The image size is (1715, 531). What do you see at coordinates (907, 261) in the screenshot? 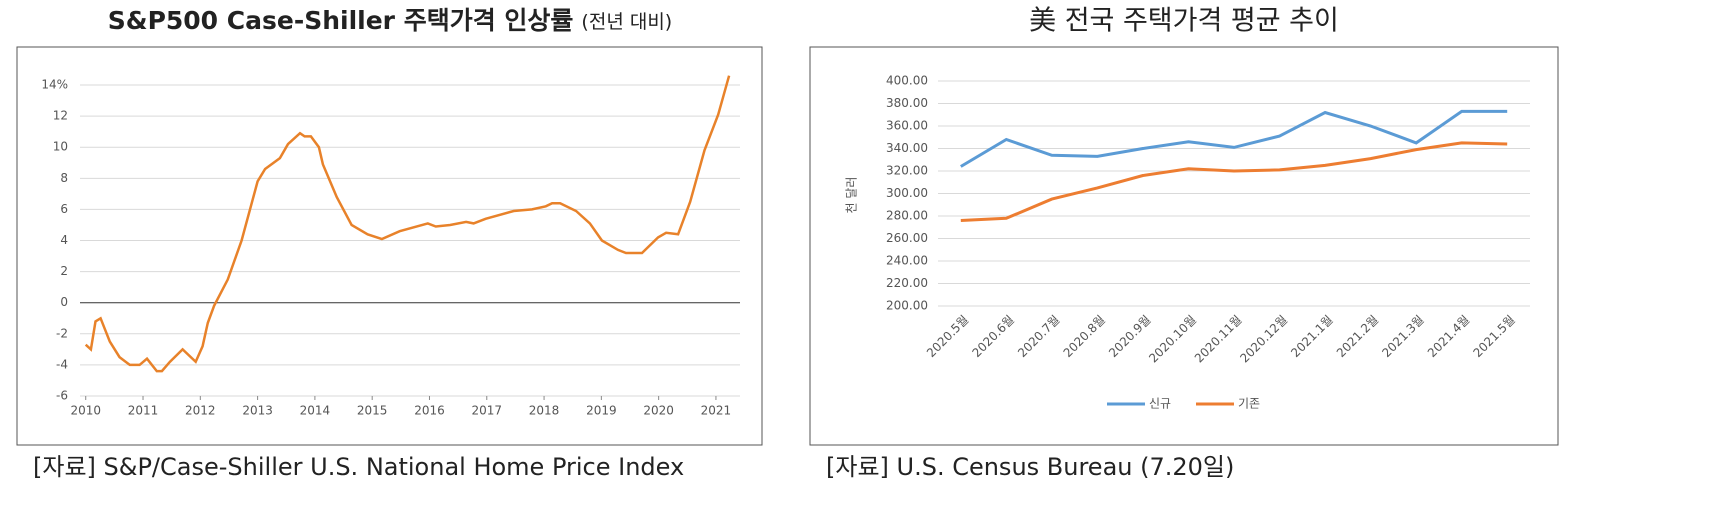
I see `y-tick-label: 240.00` at bounding box center [907, 261].